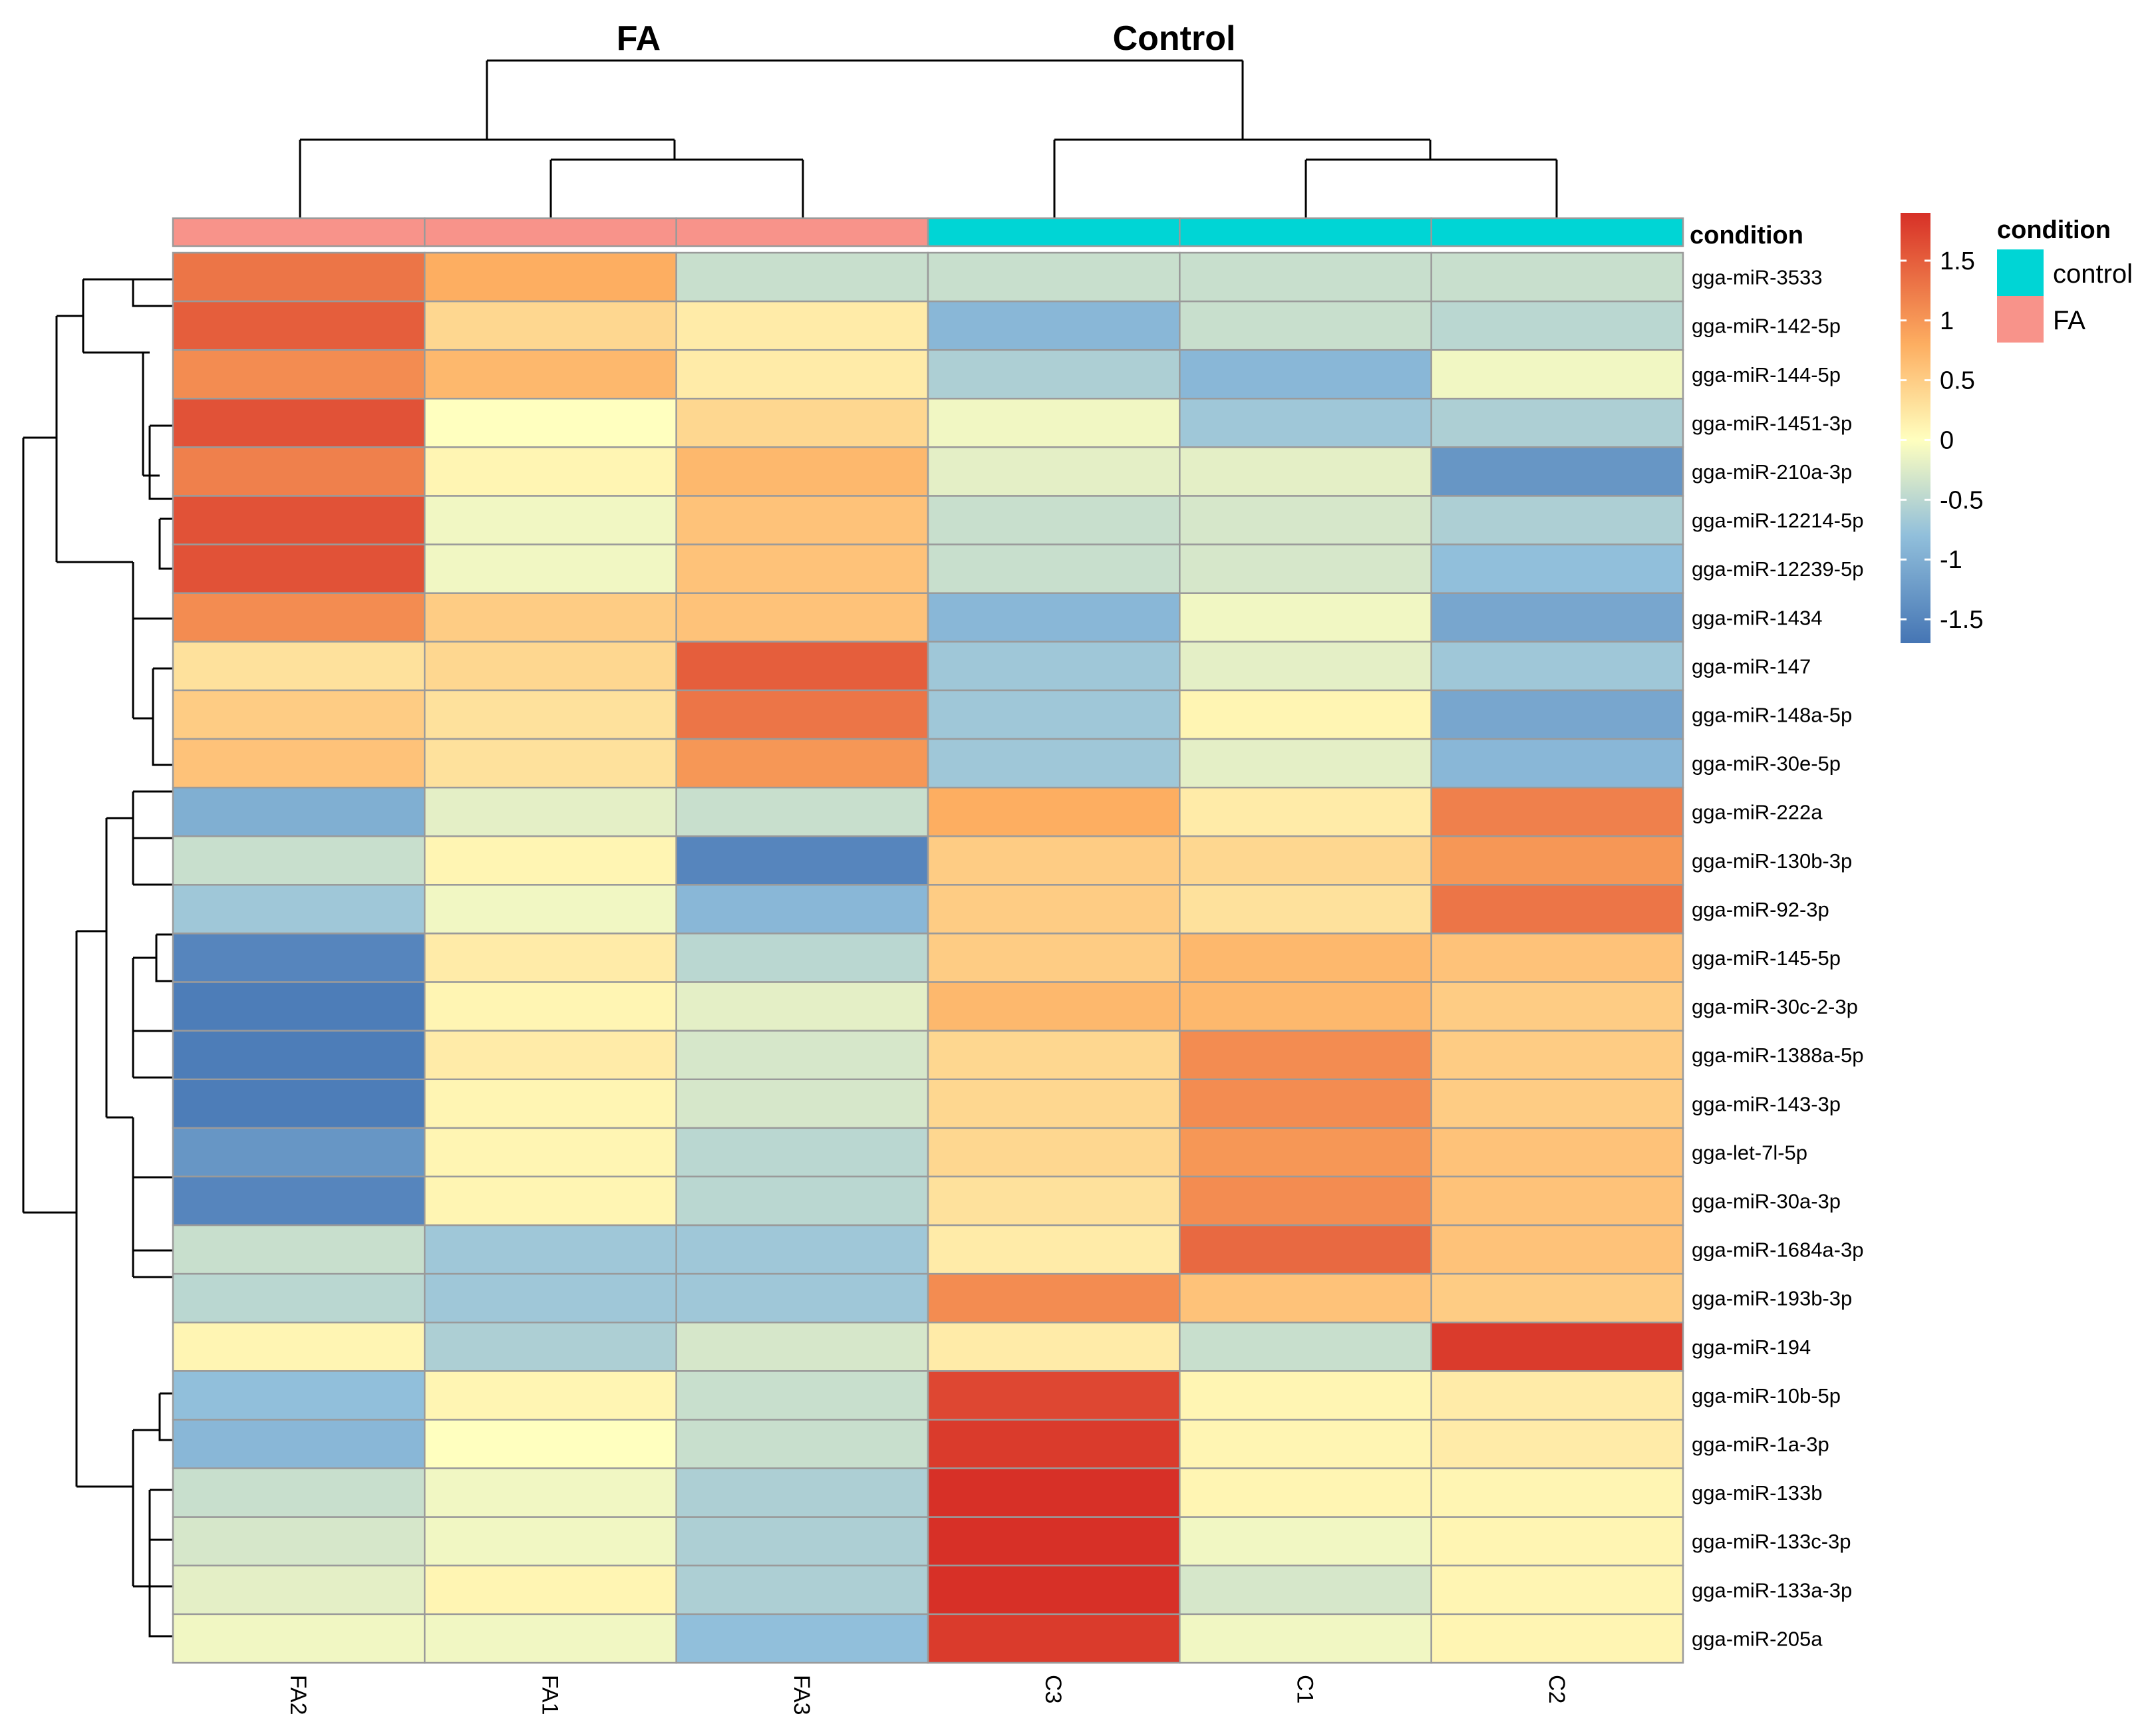 This screenshot has width=2156, height=1732. Describe the element at coordinates (1771, 1541) in the screenshot. I see `row-label: gga-miR-133c-3p` at that location.